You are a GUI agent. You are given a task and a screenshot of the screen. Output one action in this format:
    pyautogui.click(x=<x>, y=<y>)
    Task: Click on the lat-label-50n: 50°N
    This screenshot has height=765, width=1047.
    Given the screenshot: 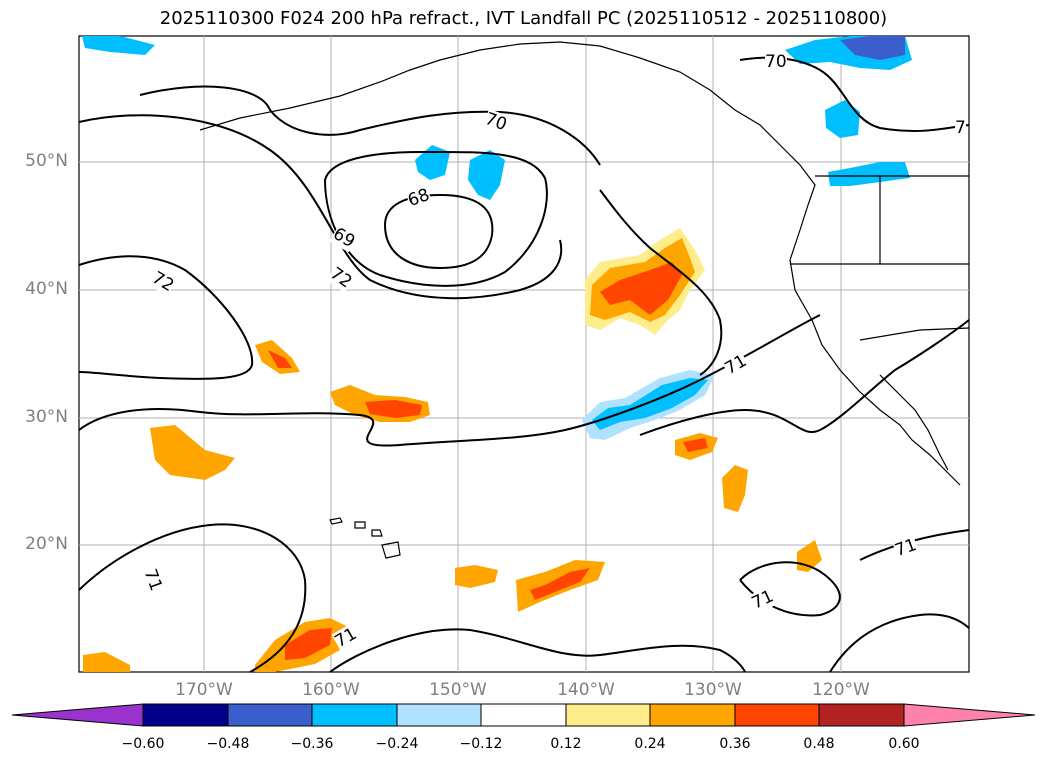 What is the action you would take?
    pyautogui.click(x=46, y=161)
    